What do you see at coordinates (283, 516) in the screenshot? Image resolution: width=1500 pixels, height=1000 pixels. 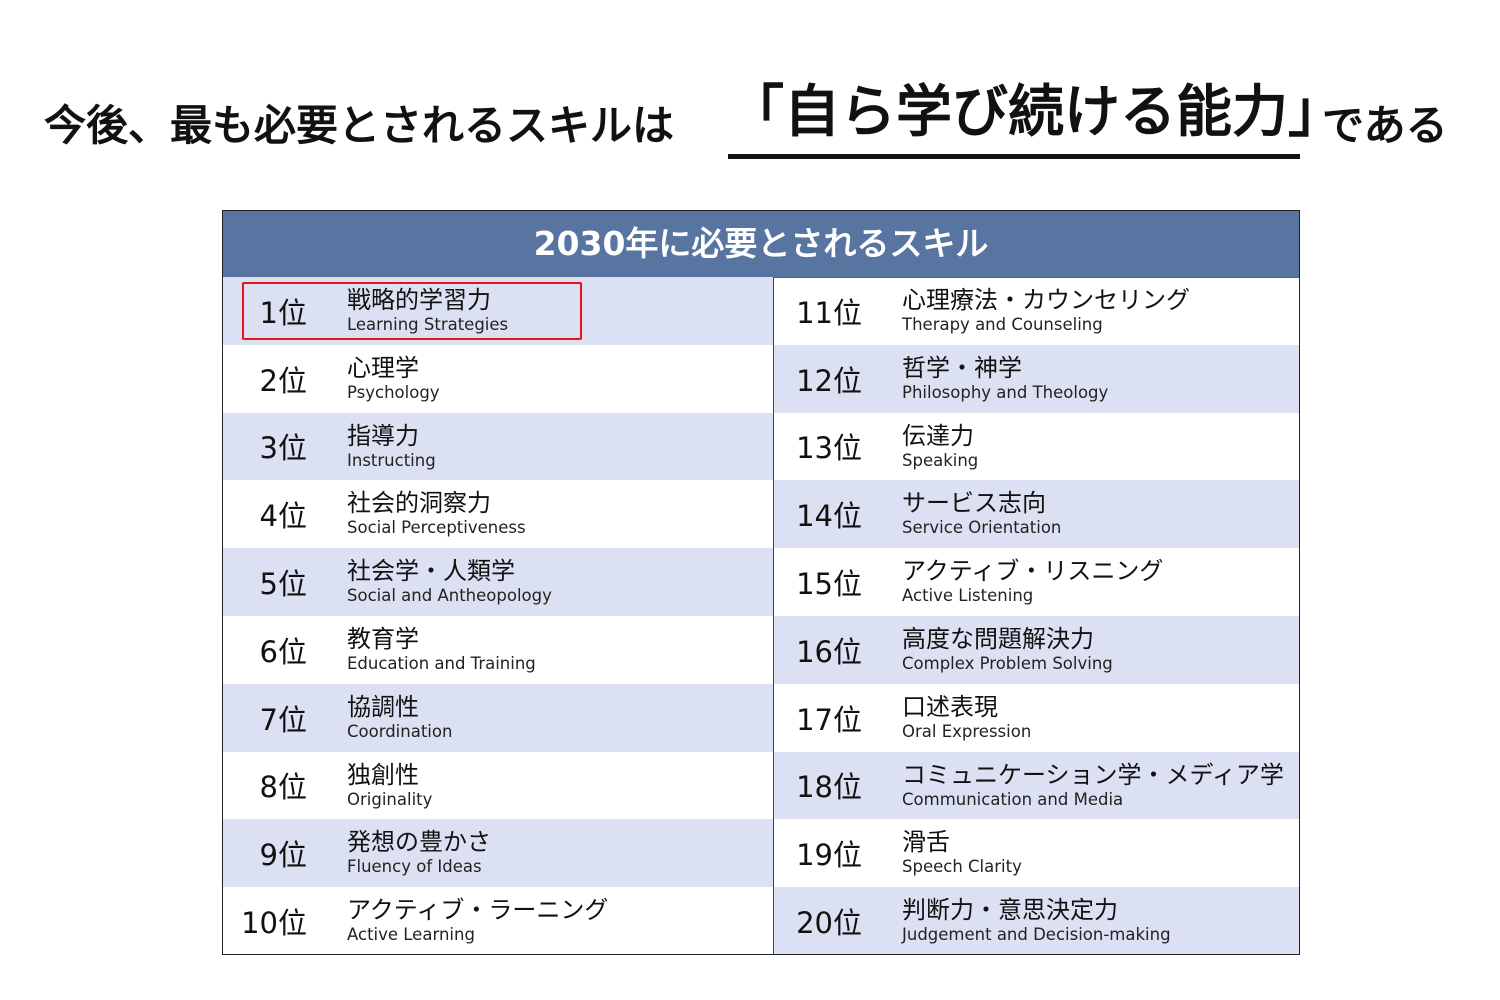 I see `rank-label: 4位` at bounding box center [283, 516].